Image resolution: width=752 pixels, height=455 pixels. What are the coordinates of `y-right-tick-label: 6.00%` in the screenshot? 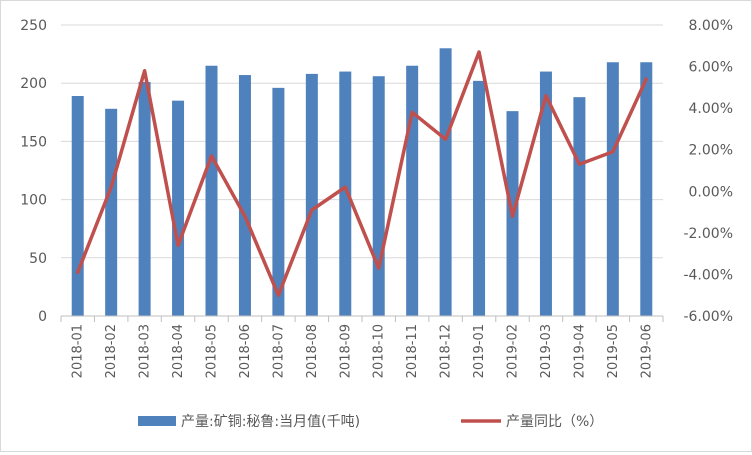 It's located at (711, 68).